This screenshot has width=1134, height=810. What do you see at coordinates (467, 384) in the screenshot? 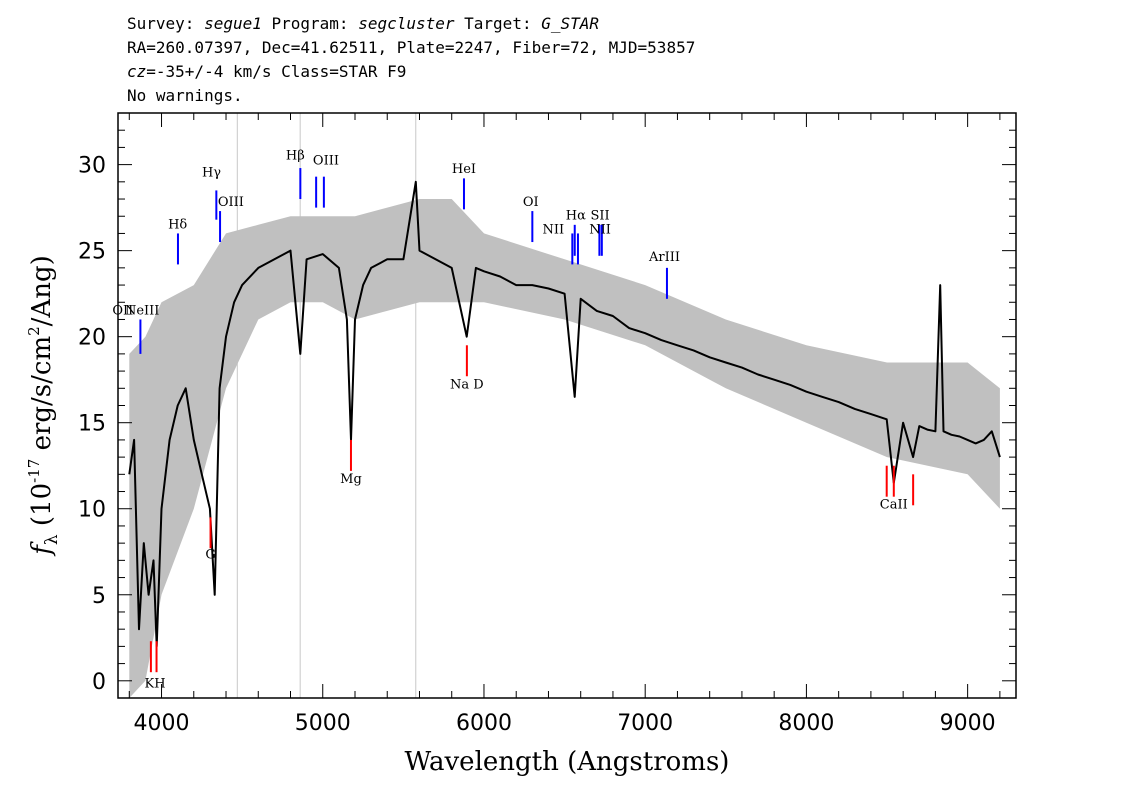
I see `line-label: Na D` at bounding box center [467, 384].